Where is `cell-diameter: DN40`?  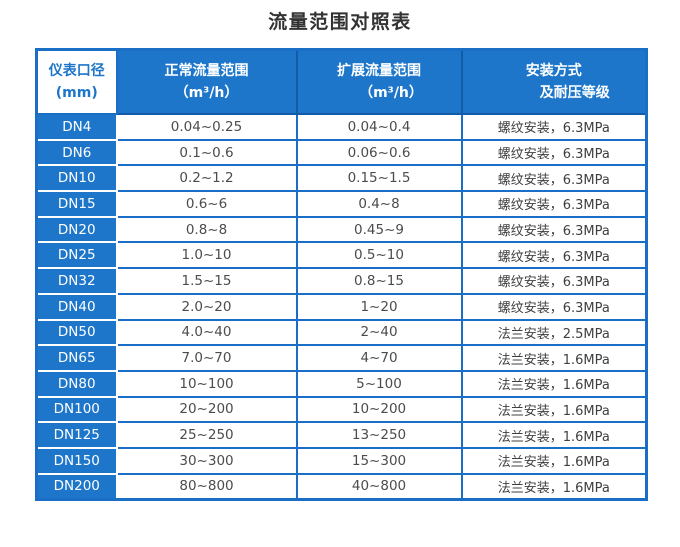
cell-diameter: DN40 is located at coordinates (76, 306).